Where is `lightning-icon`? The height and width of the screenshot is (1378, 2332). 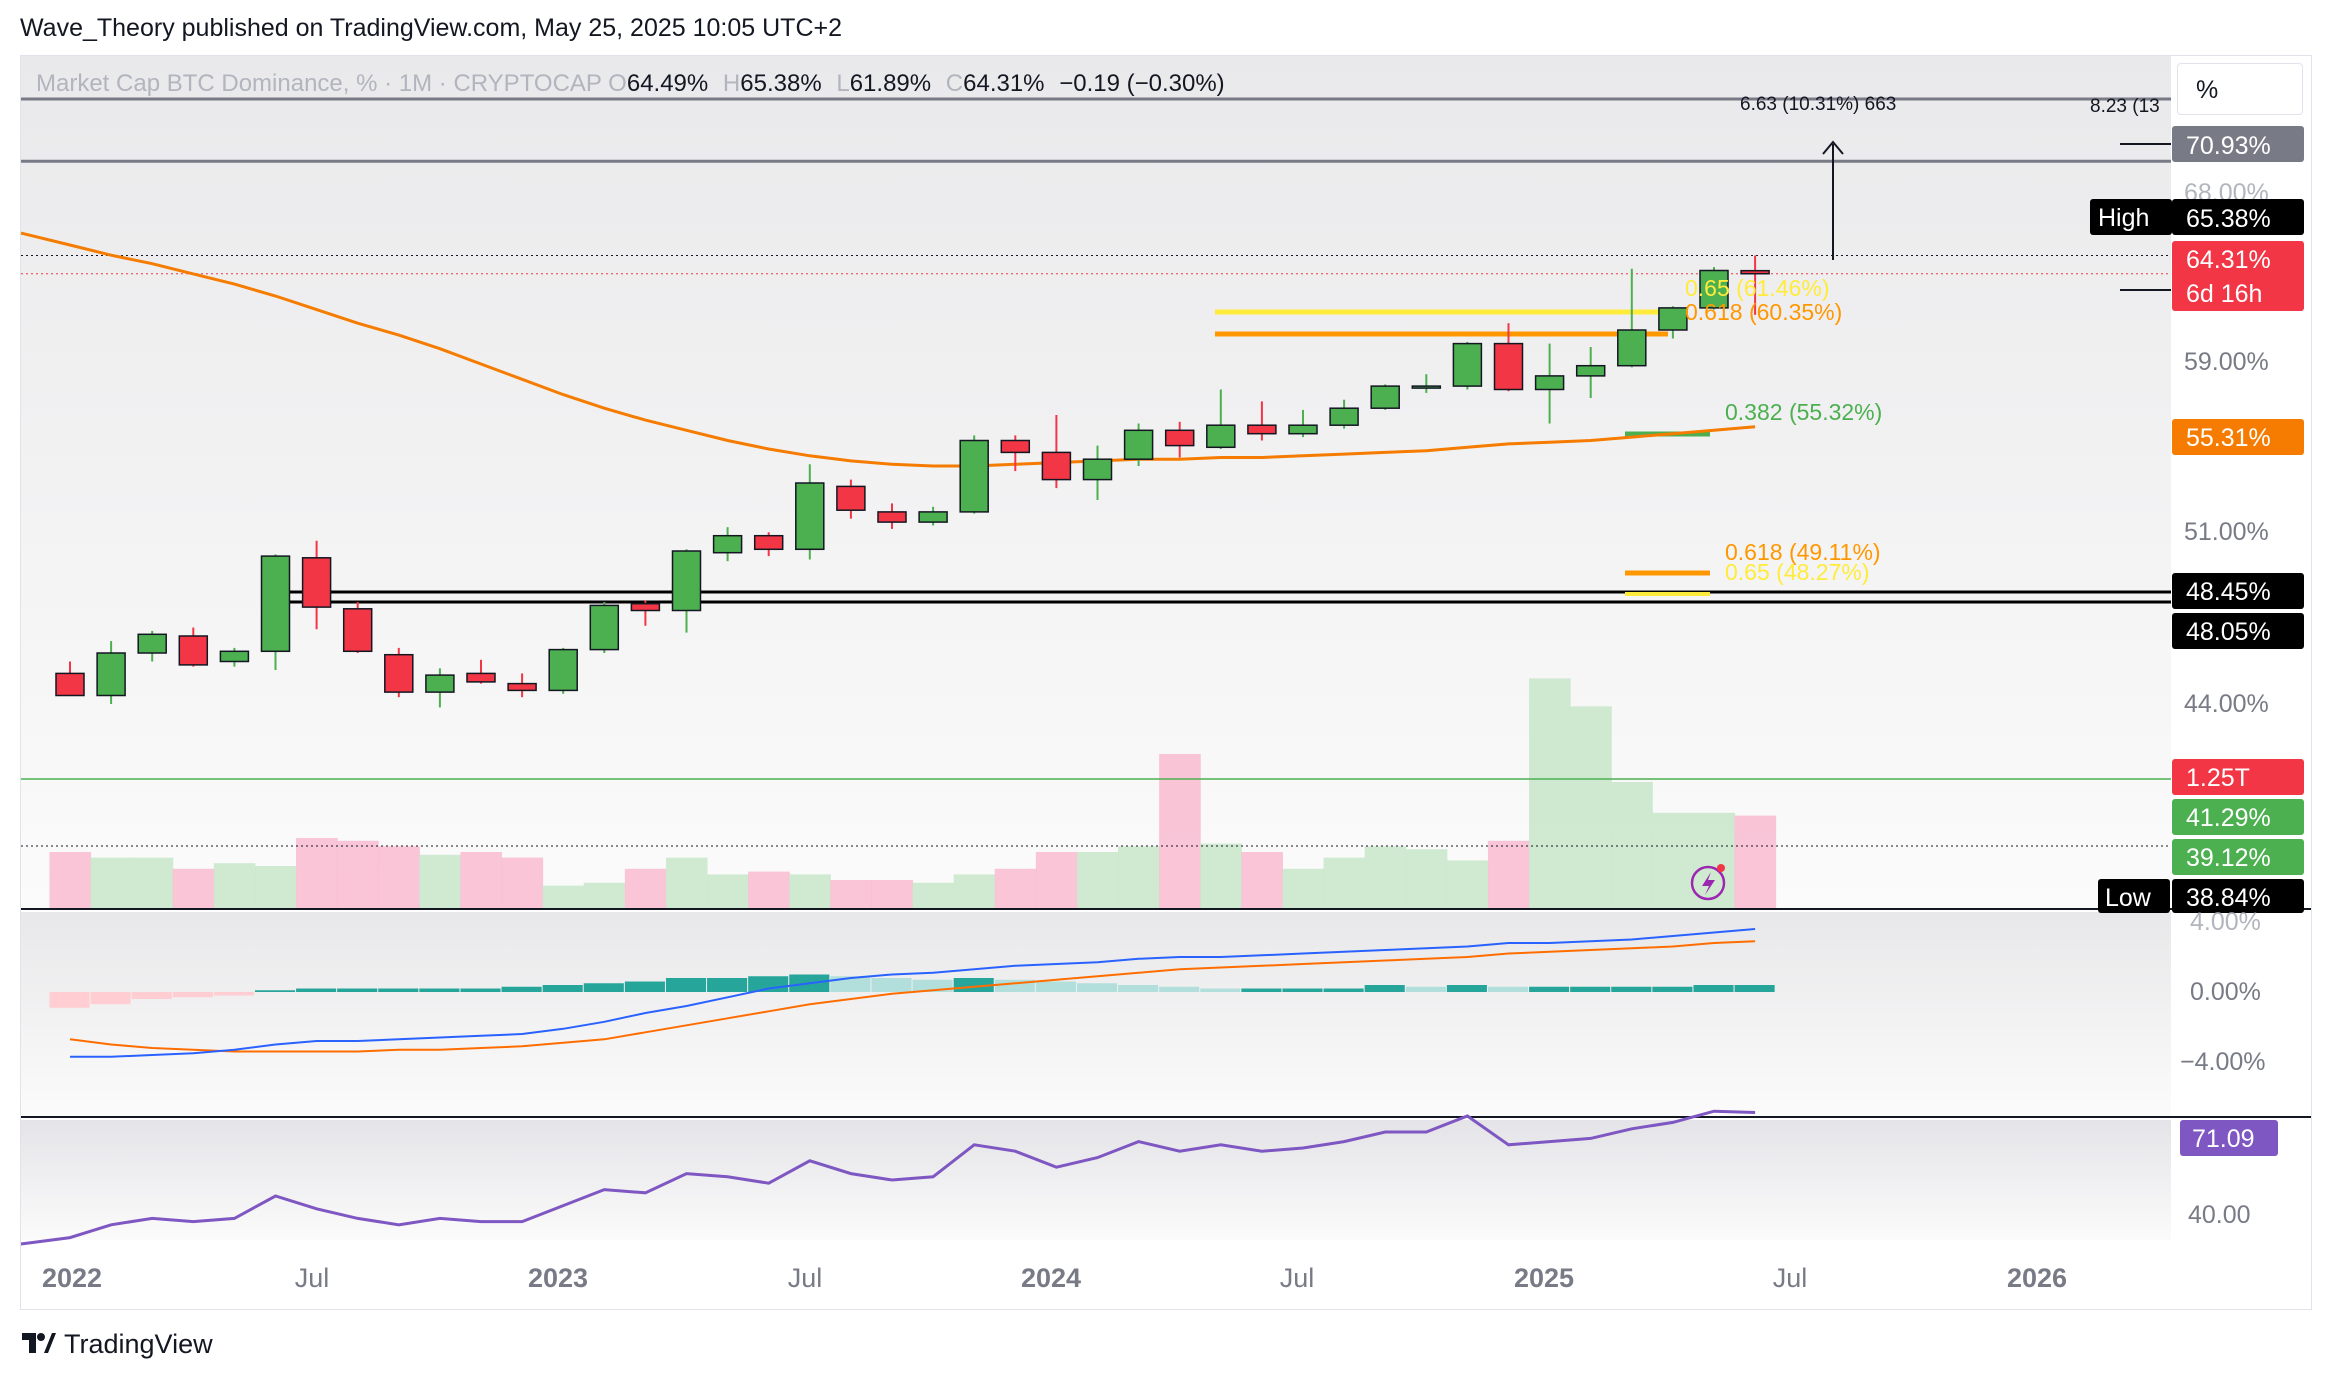 lightning-icon is located at coordinates (1708, 883).